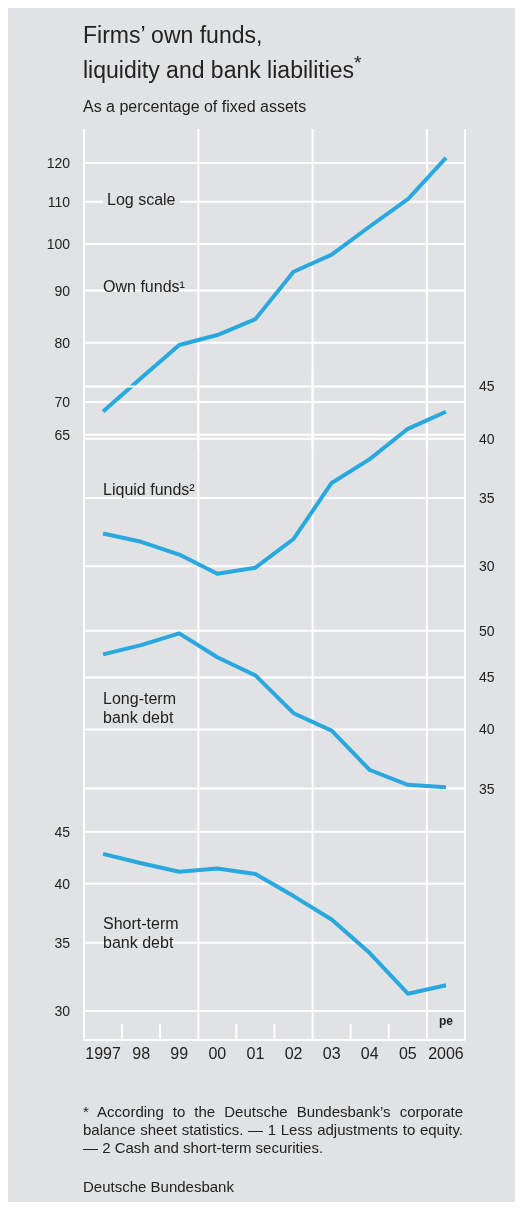  Describe the element at coordinates (62, 1011) in the screenshot. I see `y-tick-label: 30` at that location.